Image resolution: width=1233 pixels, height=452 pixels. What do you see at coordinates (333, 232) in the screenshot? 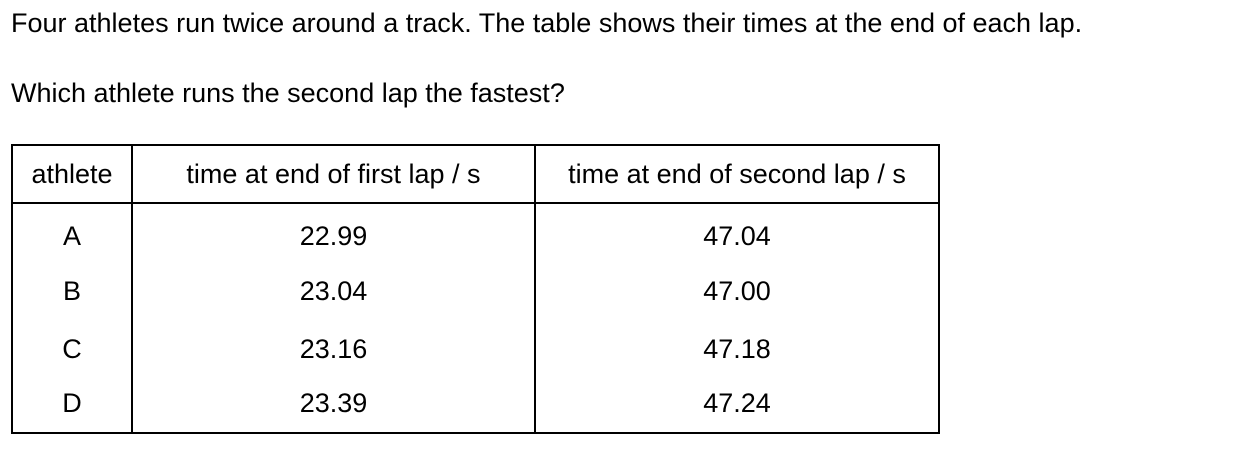
I see `first-lap-cell: 22.99` at bounding box center [333, 232].